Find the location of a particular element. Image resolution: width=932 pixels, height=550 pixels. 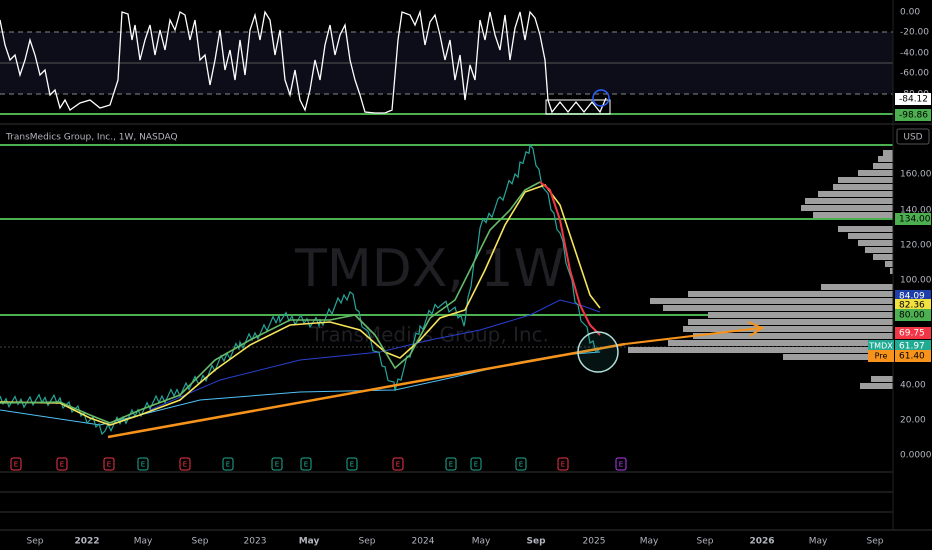

tag-label: Pre is located at coordinates (881, 356).